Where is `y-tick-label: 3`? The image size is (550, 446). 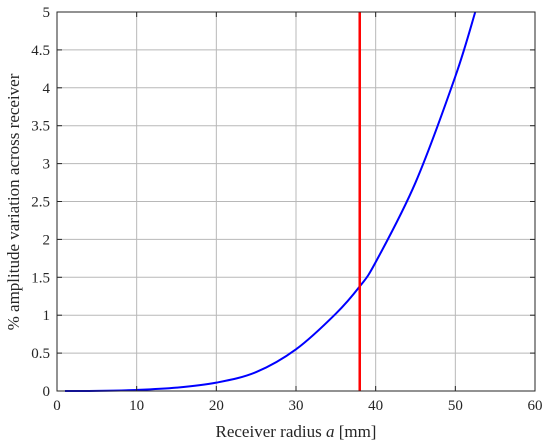 y-tick-label: 3 is located at coordinates (47, 165).